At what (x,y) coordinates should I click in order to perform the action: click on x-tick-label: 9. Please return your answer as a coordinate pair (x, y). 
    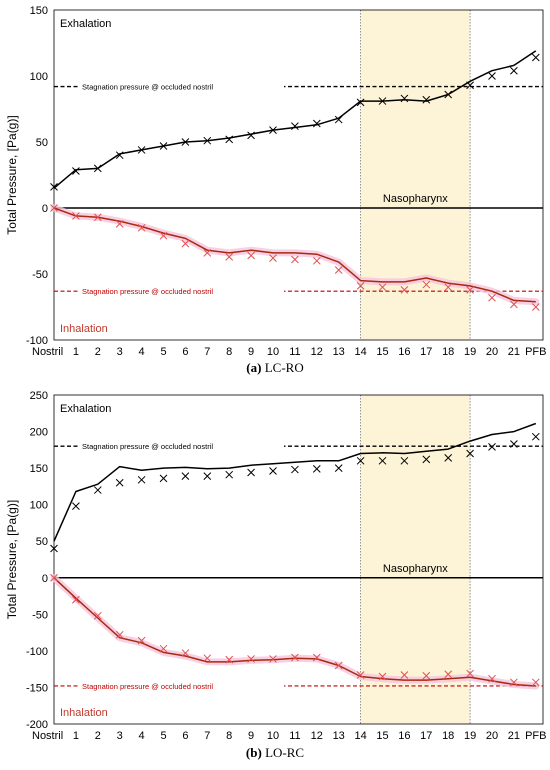
    Looking at the image, I should click on (251, 736).